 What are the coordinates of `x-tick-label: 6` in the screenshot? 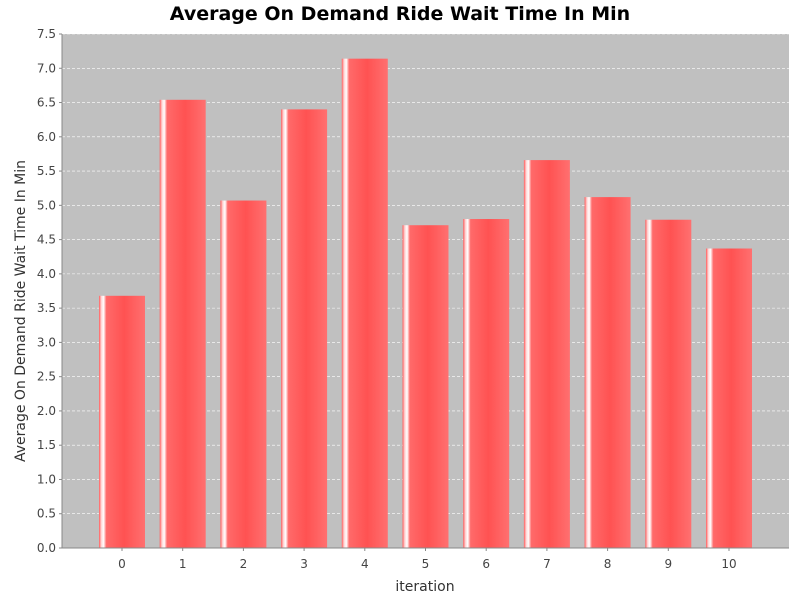 It's located at (486, 564).